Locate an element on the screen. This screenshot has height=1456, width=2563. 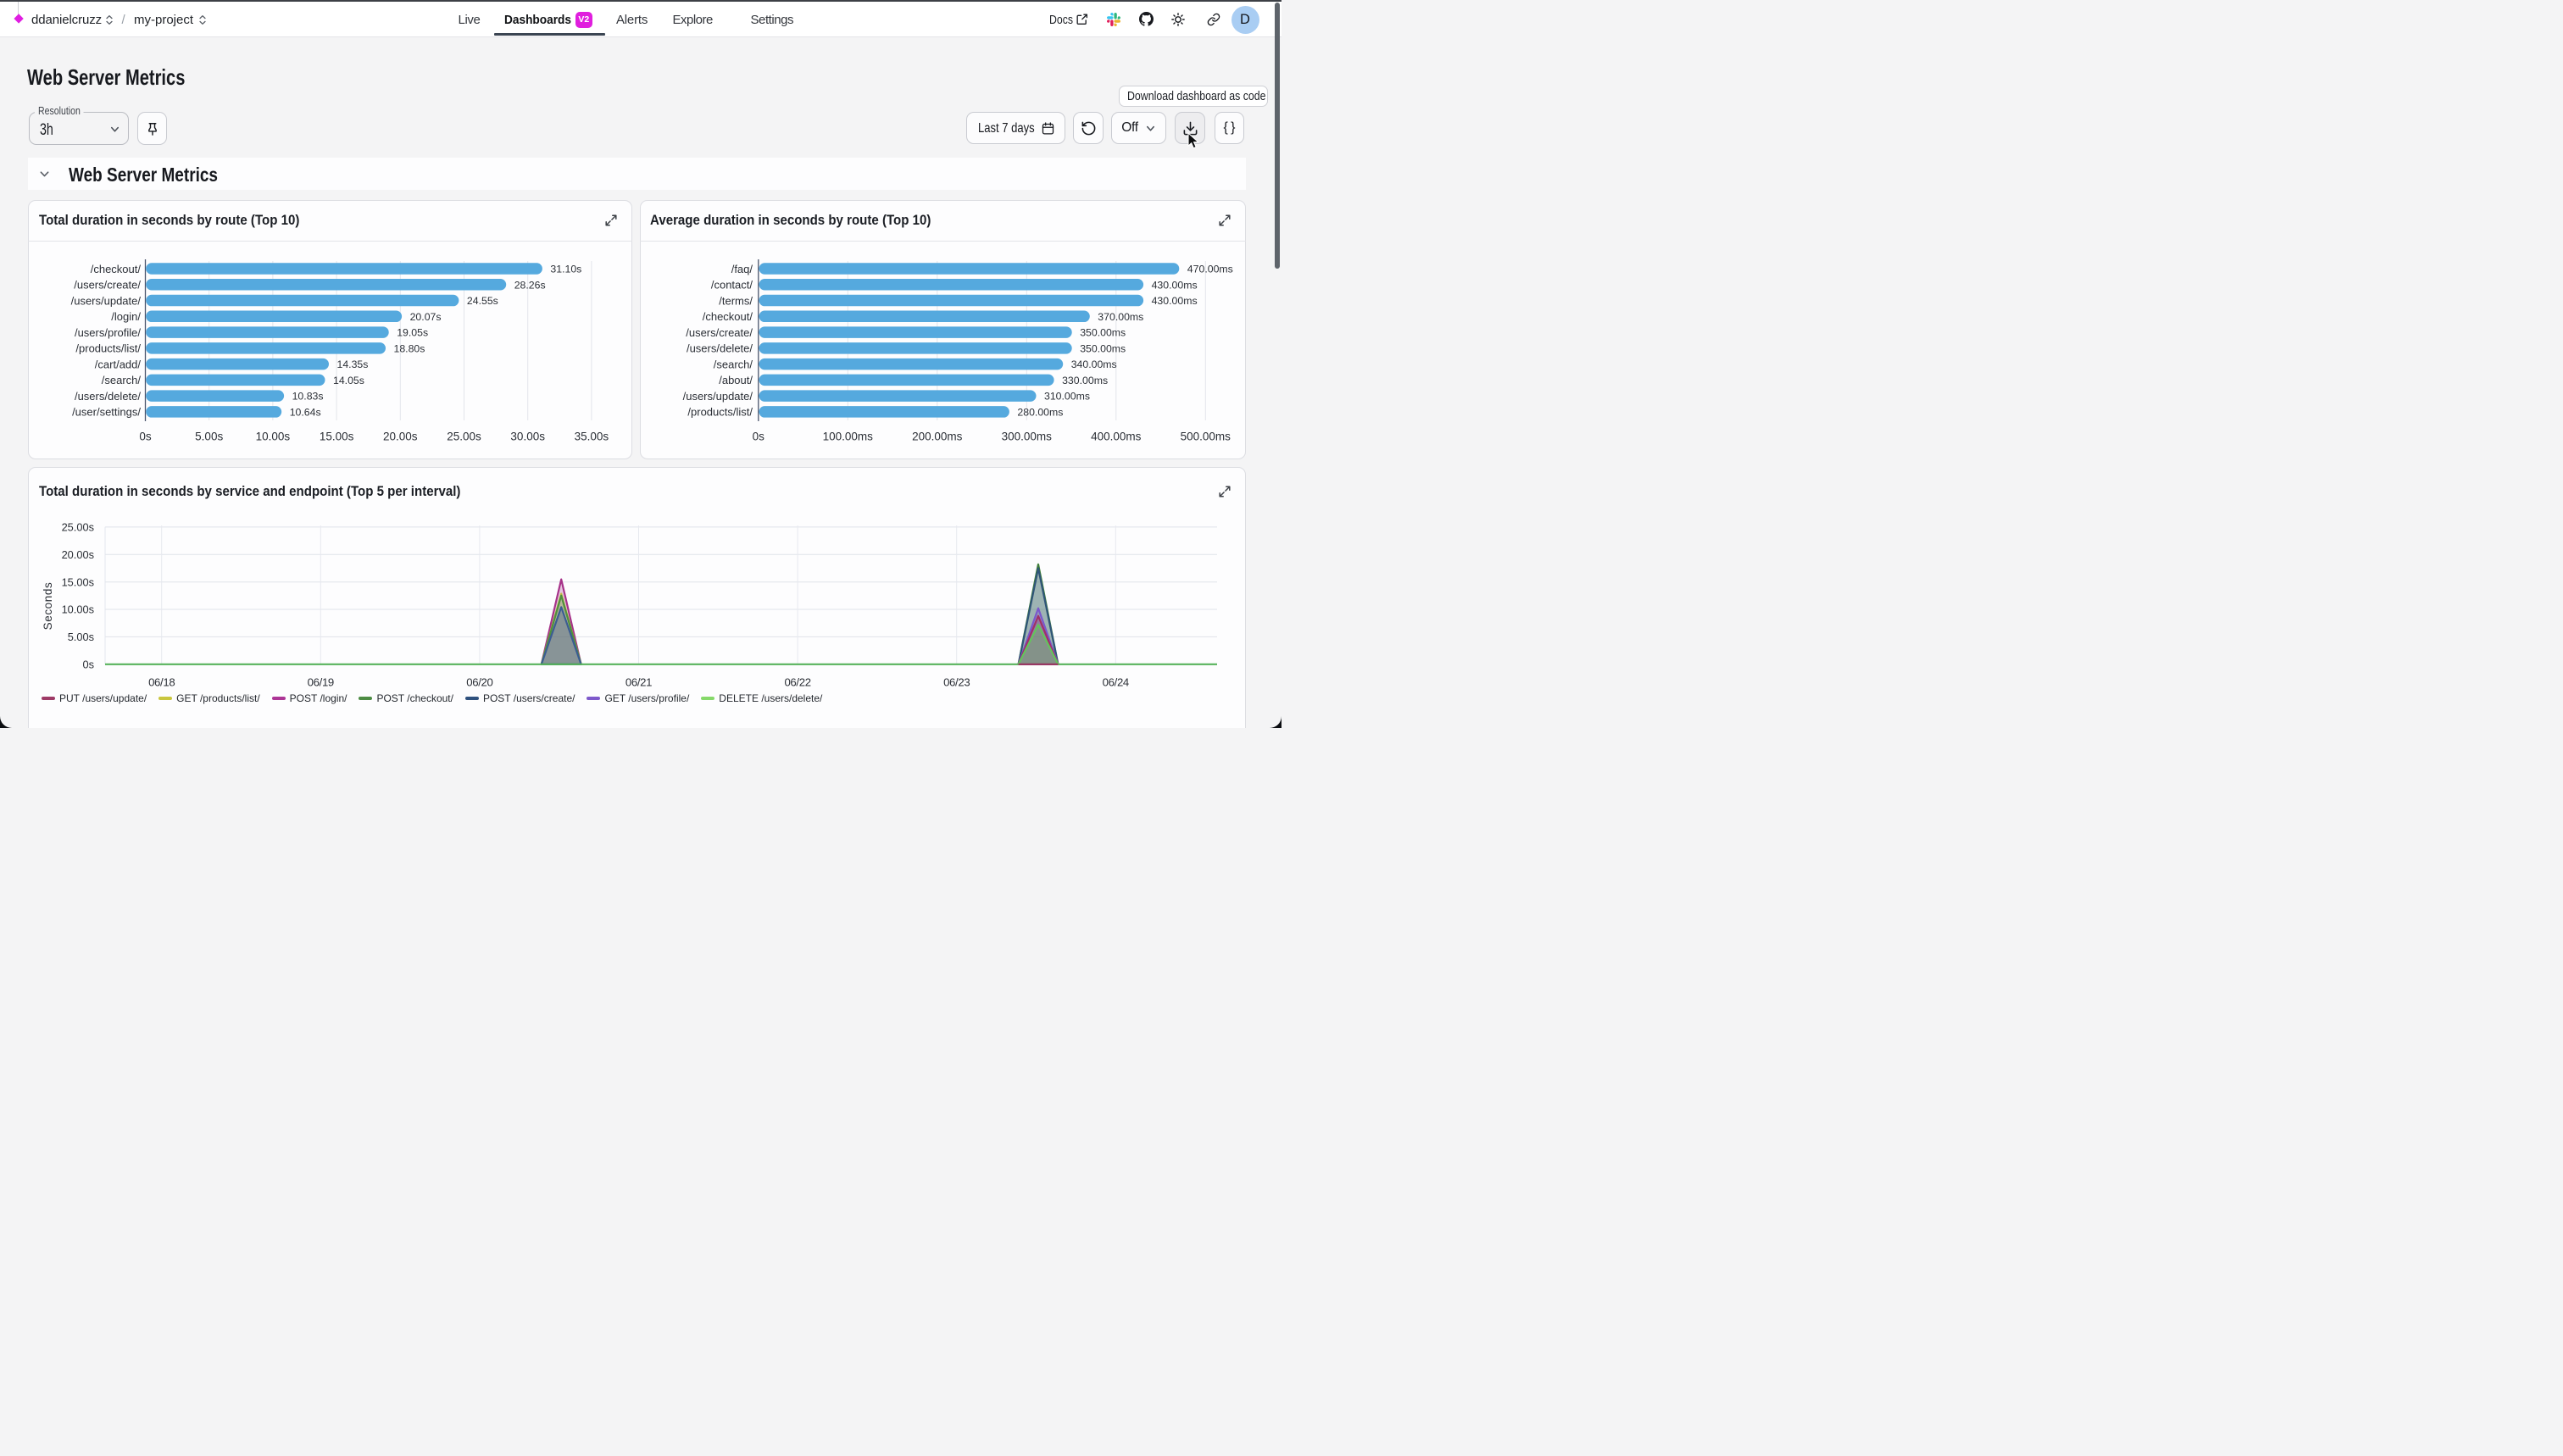
svg-text: 470.00ms is located at coordinates (1210, 269).